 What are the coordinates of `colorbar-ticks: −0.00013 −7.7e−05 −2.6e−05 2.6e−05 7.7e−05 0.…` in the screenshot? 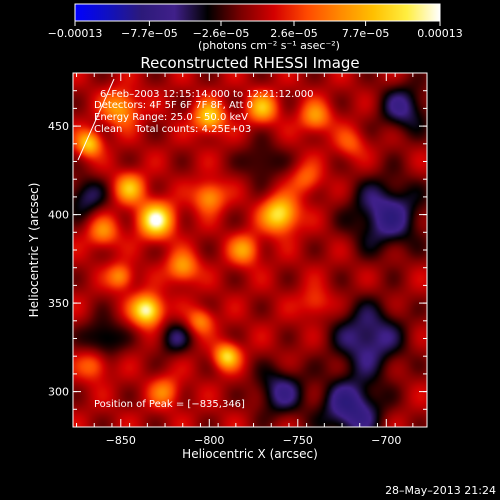 It's located at (255, 30).